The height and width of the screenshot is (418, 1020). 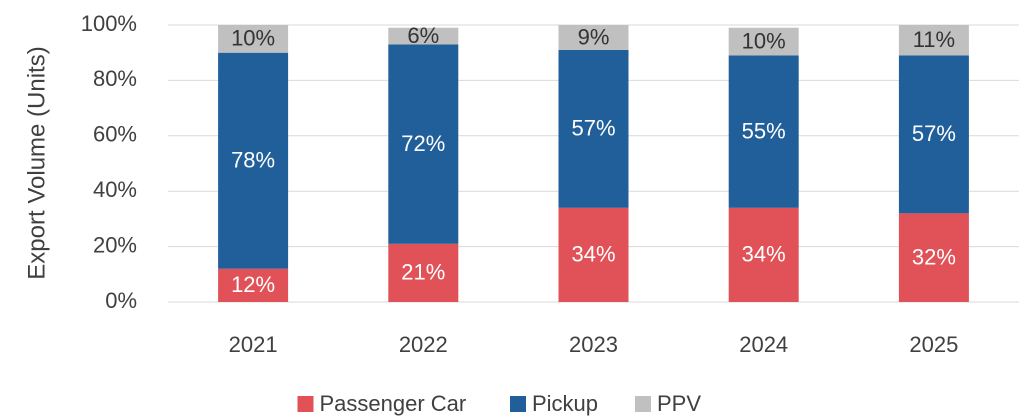 What do you see at coordinates (115, 244) in the screenshot?
I see `y-tick-label: 20%` at bounding box center [115, 244].